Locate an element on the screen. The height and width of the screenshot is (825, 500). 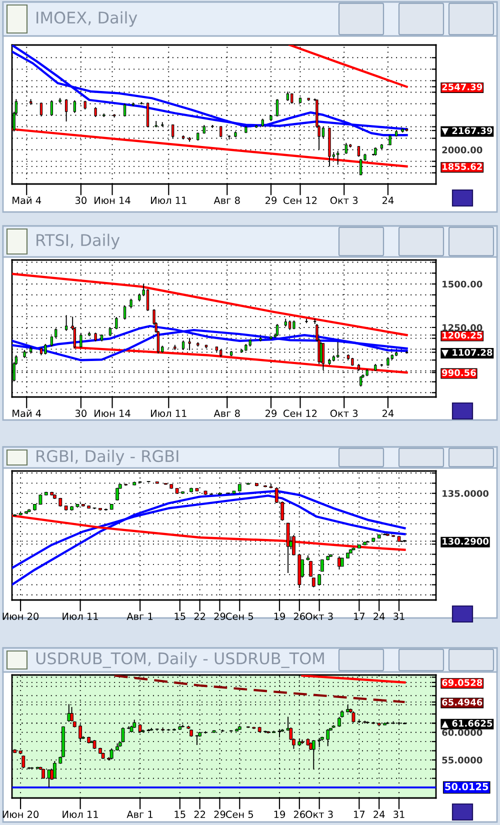
y-tick-label: 2000.00 is located at coordinates (462, 150).